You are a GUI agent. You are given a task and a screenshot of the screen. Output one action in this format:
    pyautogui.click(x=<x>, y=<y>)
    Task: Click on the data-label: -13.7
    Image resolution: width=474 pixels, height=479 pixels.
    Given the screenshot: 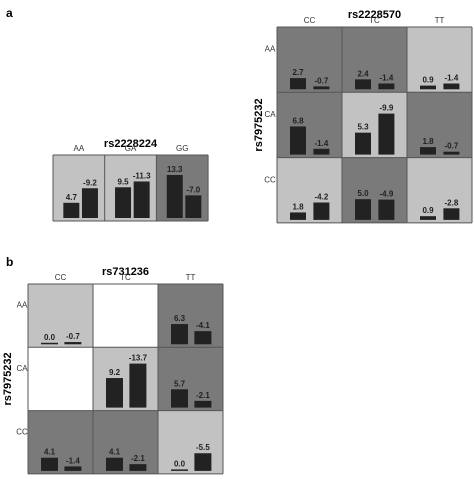 What is the action you would take?
    pyautogui.click(x=138, y=358)
    